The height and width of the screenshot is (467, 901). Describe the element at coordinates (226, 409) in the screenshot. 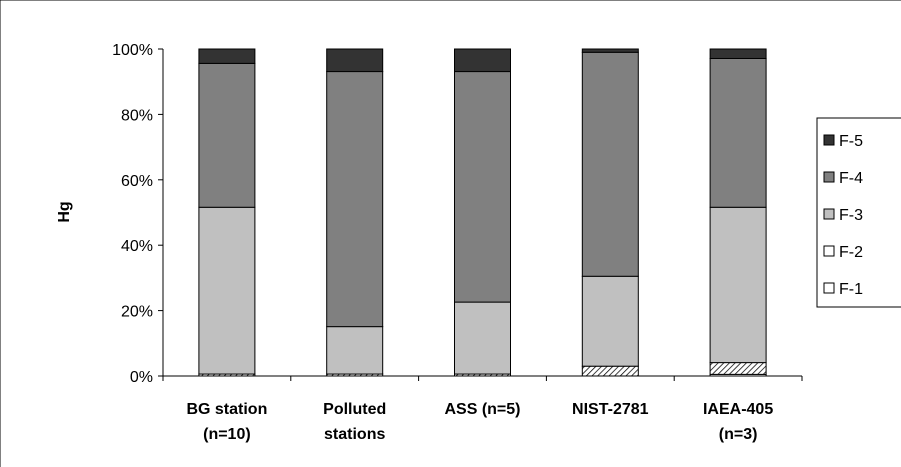

I see `x-category-label: BG station` at that location.